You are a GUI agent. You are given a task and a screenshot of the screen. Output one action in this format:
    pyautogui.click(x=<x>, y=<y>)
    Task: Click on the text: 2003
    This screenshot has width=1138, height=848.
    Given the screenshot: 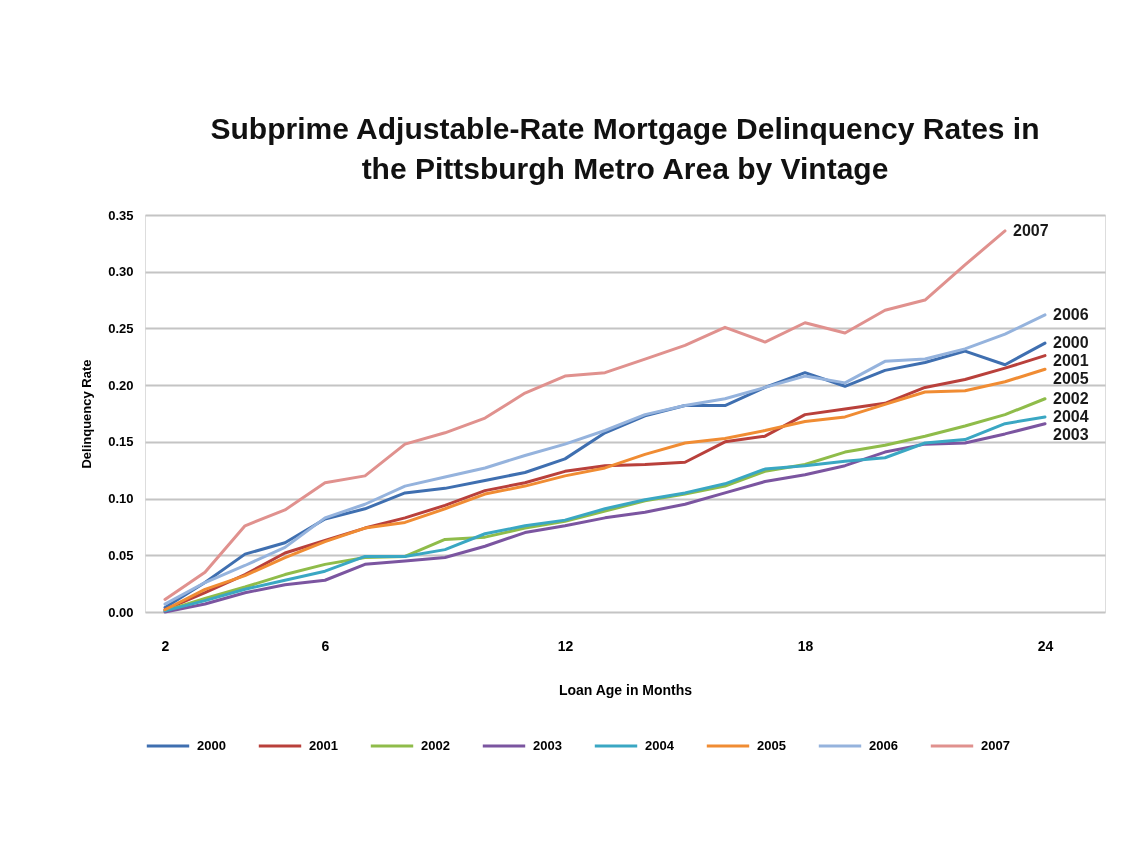 What is the action you would take?
    pyautogui.click(x=1071, y=434)
    